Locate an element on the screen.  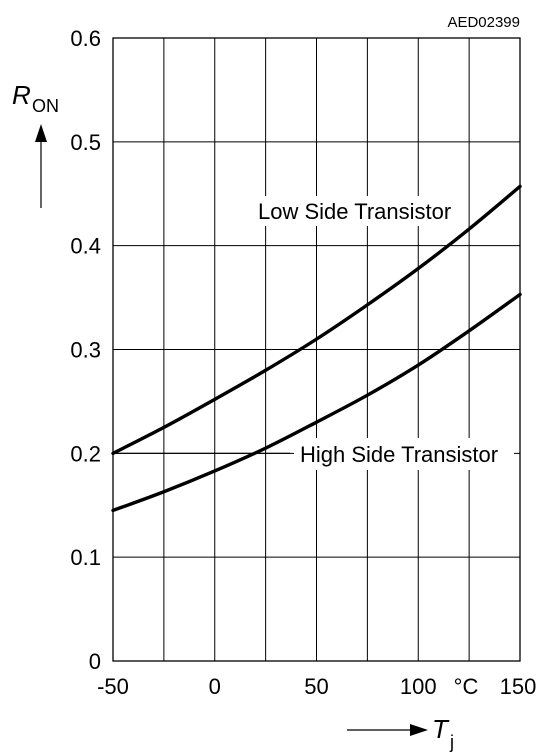
y-tick-label: 0 is located at coordinates (95, 661).